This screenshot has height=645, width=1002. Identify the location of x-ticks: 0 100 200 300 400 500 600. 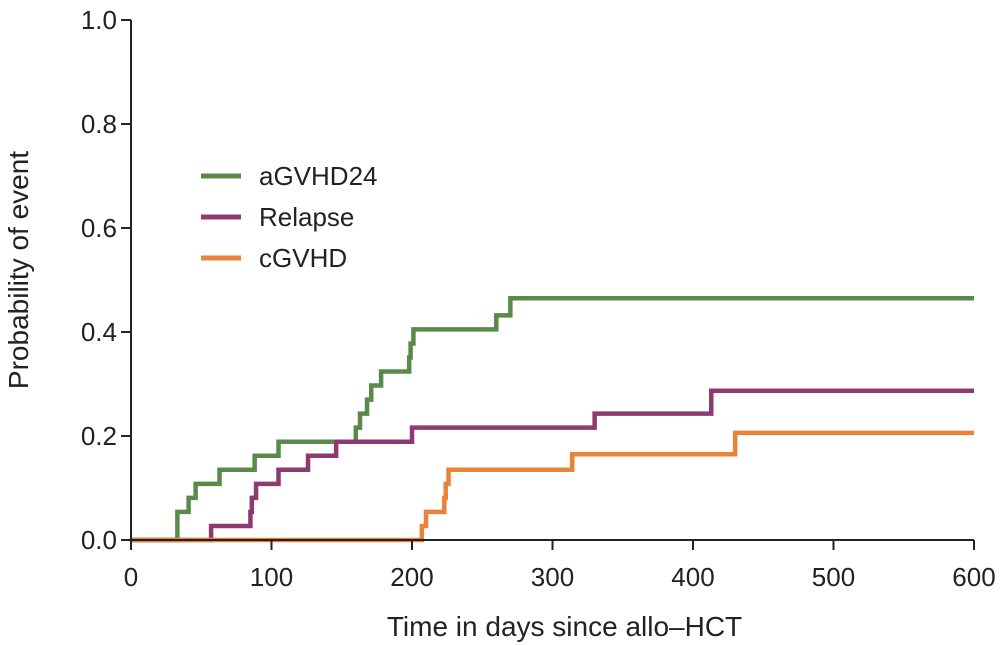
(560, 566).